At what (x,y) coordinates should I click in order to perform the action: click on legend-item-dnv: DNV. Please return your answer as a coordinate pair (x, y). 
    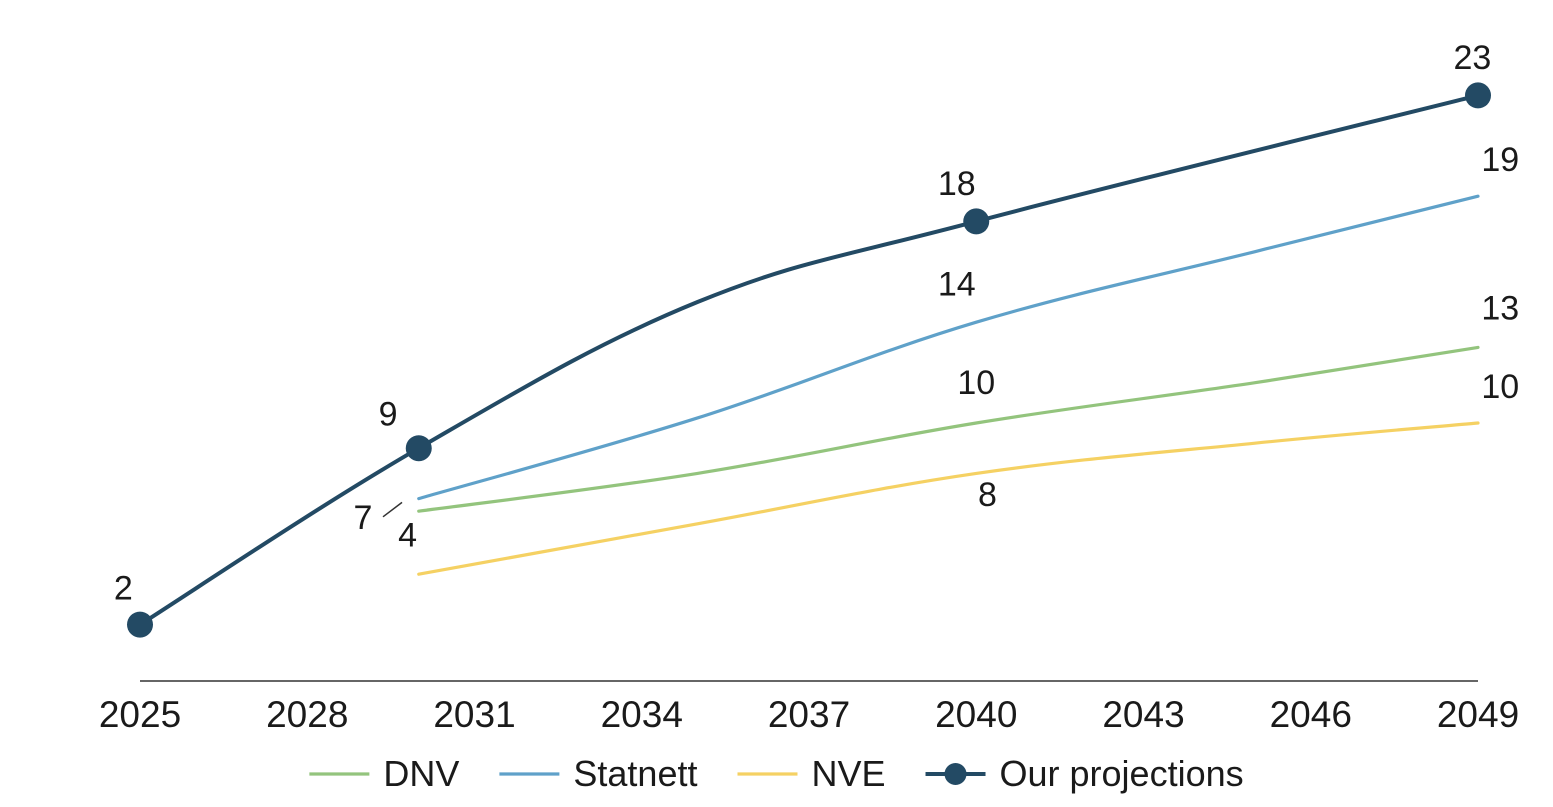
    Looking at the image, I should click on (384, 773).